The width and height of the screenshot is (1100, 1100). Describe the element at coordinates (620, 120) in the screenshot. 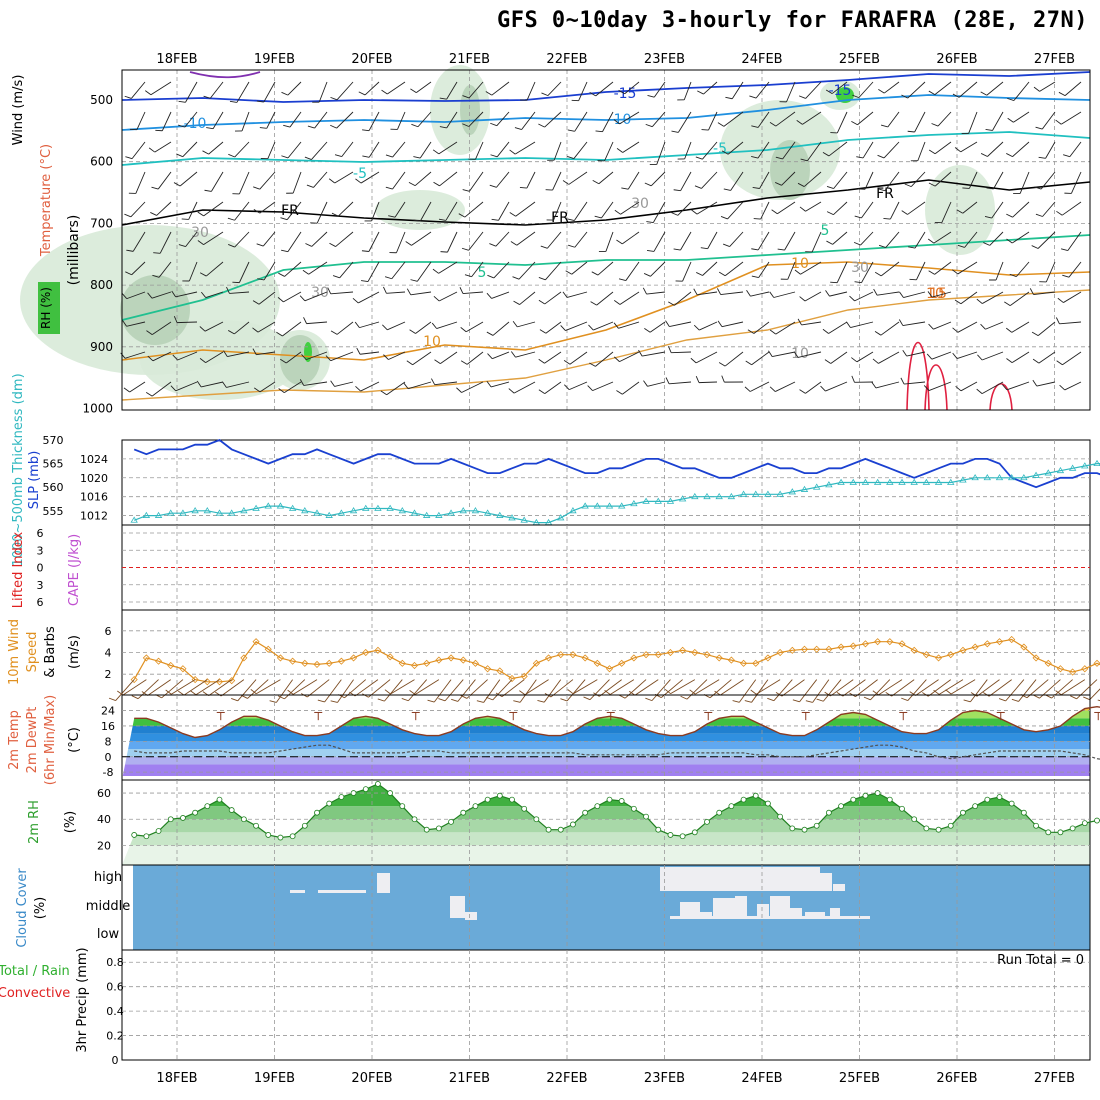

I see `contour-label: -10` at that location.